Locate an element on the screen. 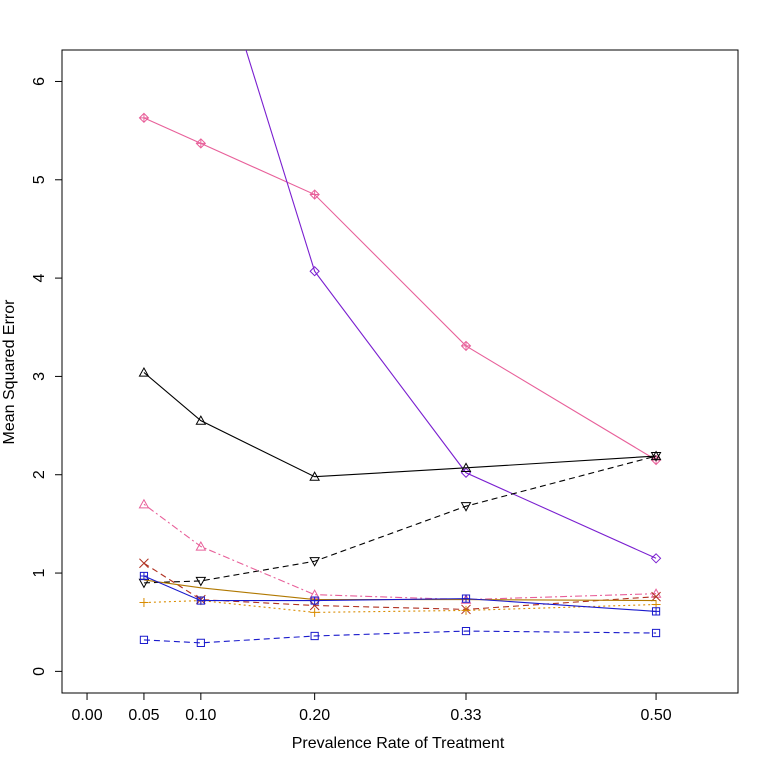  y-tick-label: 4 is located at coordinates (39, 278).